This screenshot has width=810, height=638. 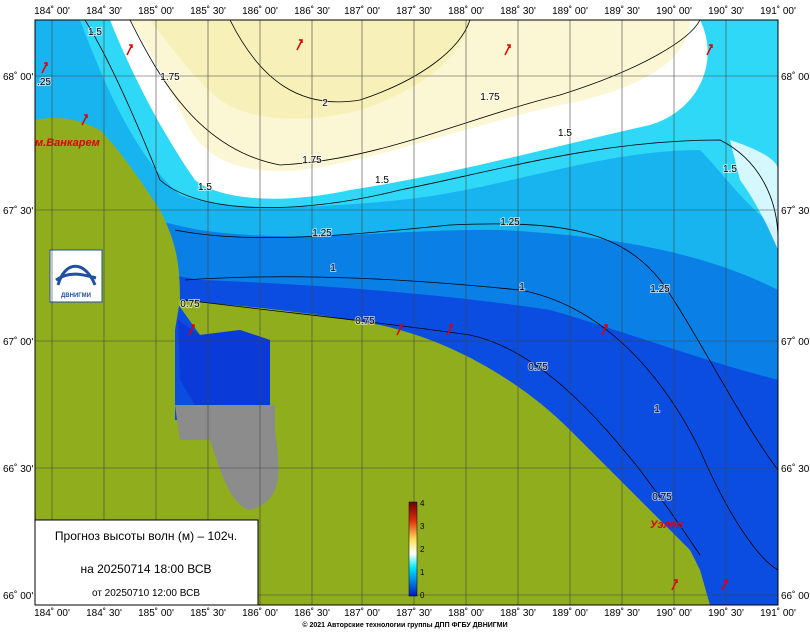 What do you see at coordinates (227, 457) in the screenshot?
I see `lagoon-ice` at bounding box center [227, 457].